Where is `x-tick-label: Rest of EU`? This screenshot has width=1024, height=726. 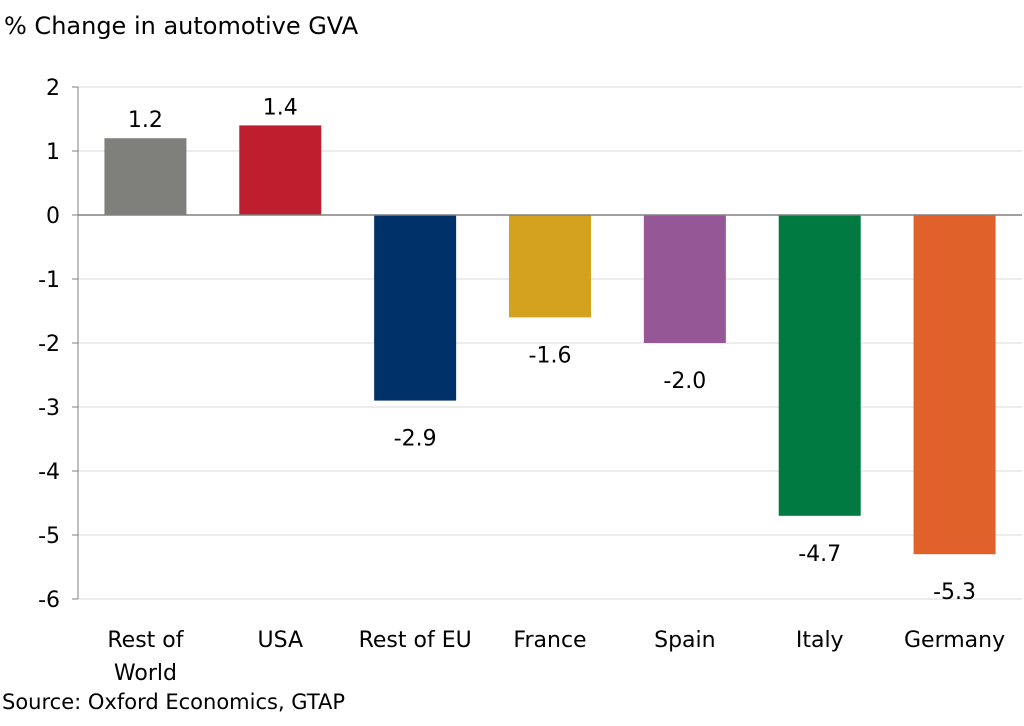
x-tick-label: Rest of EU is located at coordinates (415, 640).